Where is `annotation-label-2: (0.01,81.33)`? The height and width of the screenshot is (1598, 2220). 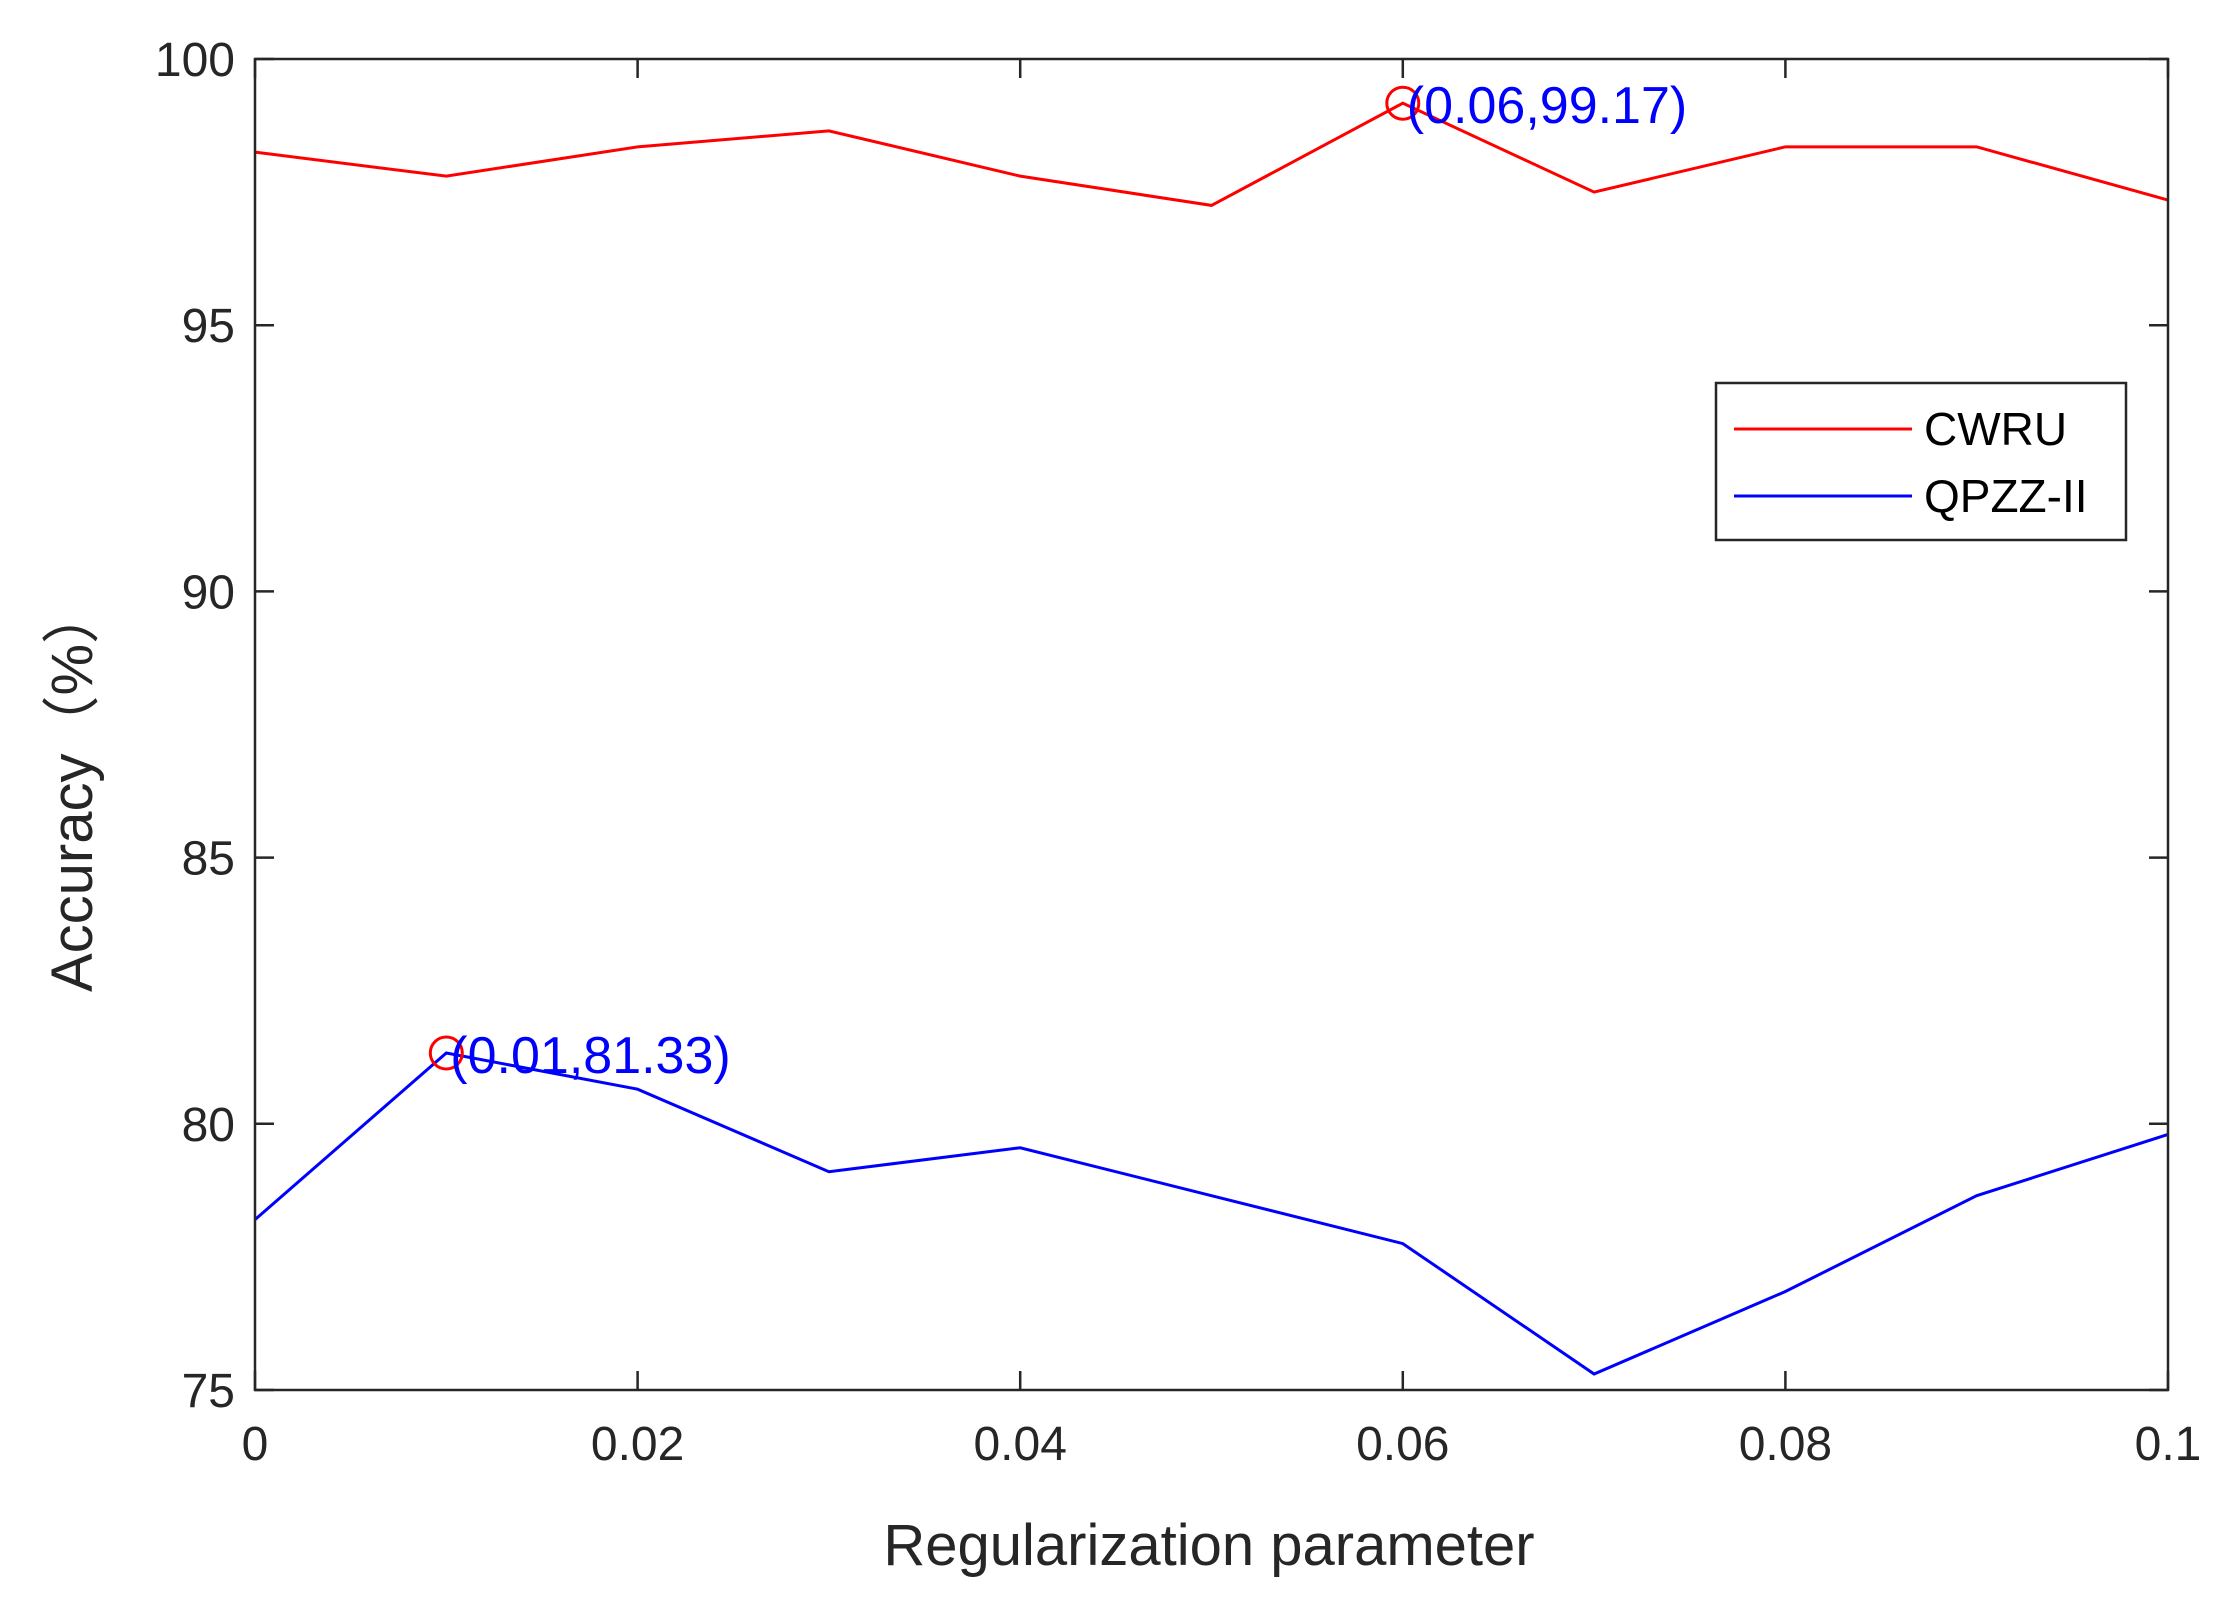
annotation-label-2: (0.01,81.33) is located at coordinates (590, 1056).